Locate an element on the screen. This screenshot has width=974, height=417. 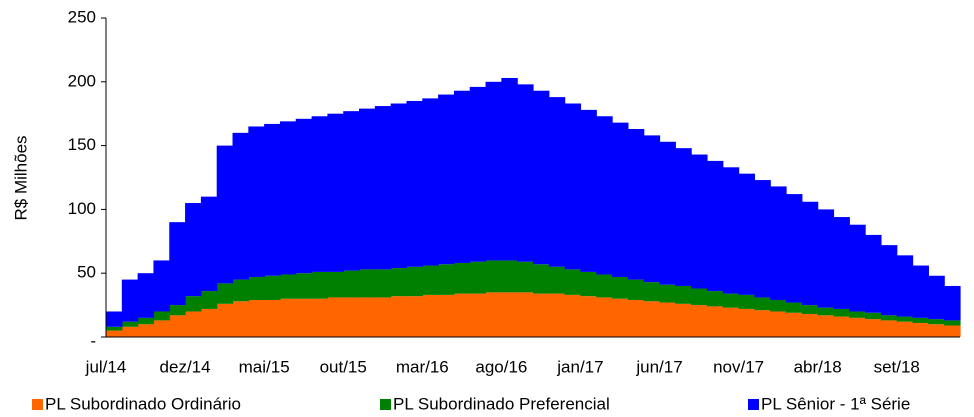
x-tick-label: set/18 is located at coordinates (897, 366).